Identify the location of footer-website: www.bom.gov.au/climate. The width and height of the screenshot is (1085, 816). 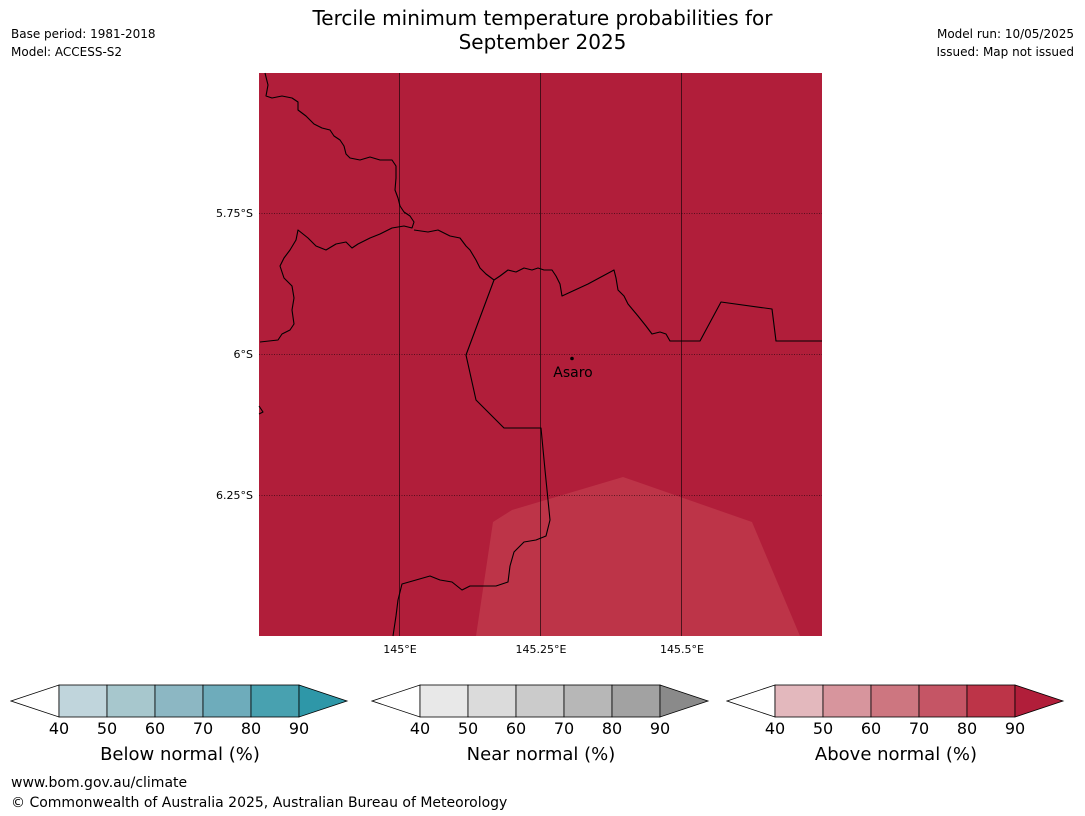
(99, 783).